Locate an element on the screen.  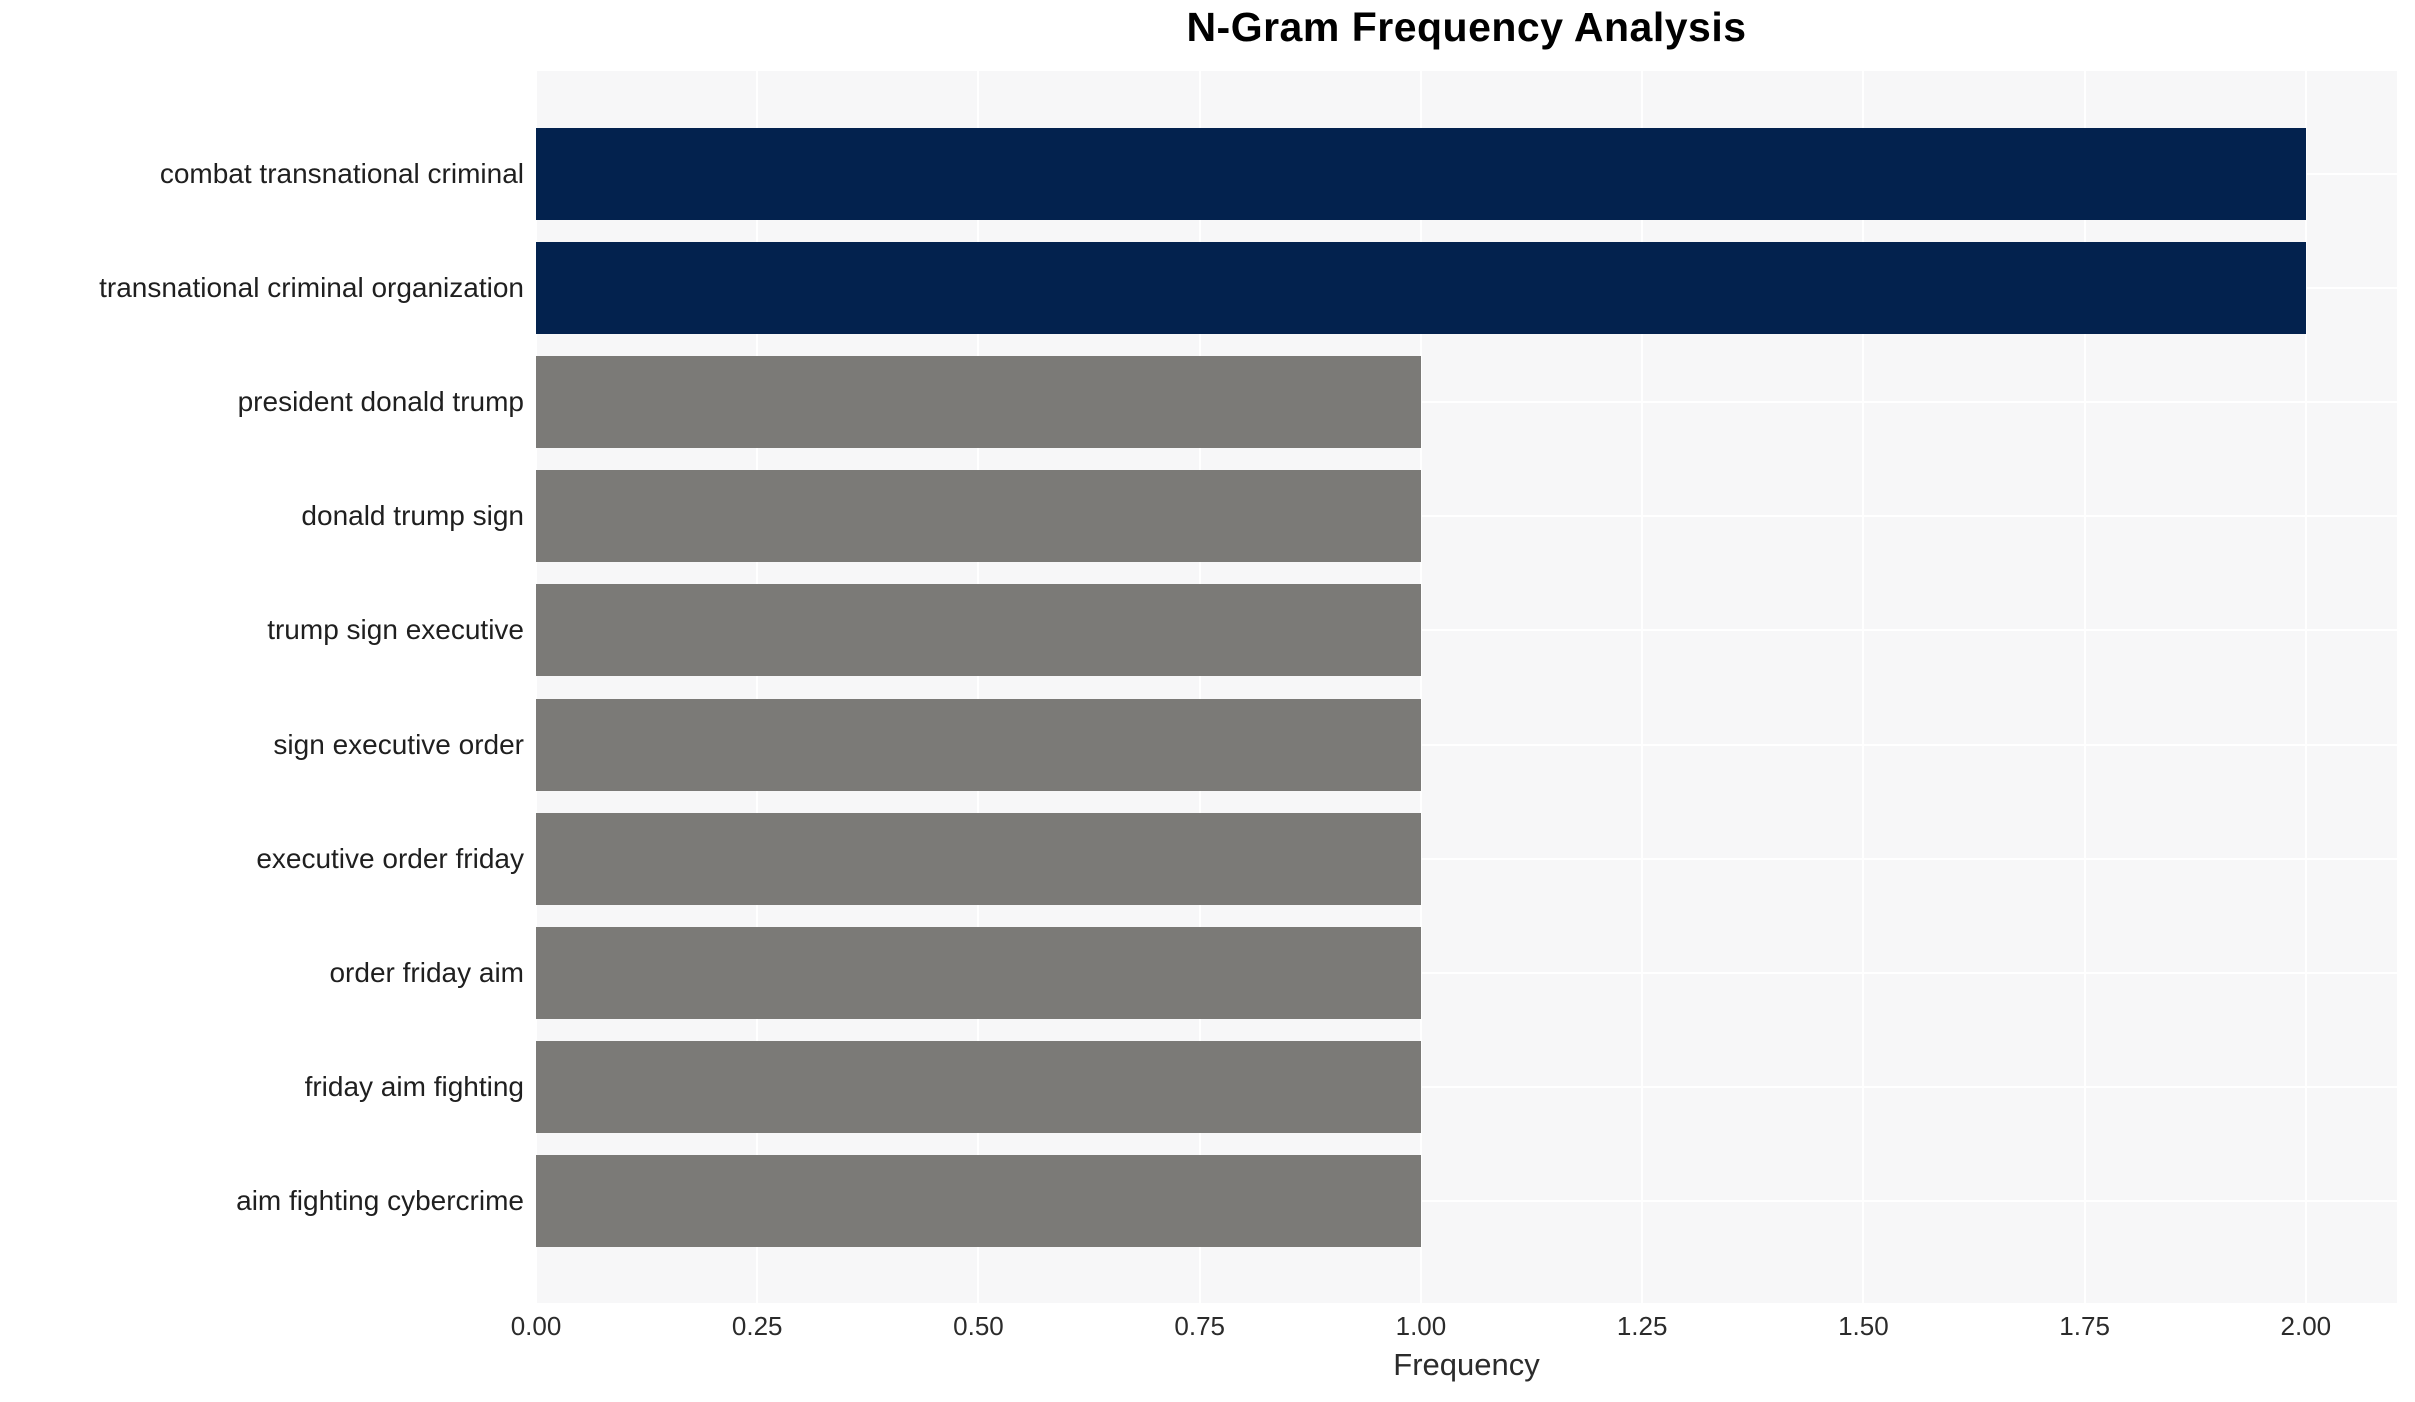
x-tick-label: 1.00 is located at coordinates (1421, 1326).